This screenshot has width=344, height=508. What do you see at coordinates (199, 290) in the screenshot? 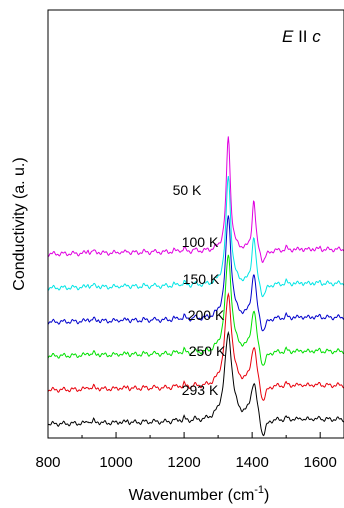
I see `series-labels: 293 K 250 K 200 K 150 K 100 K 50 K` at bounding box center [199, 290].